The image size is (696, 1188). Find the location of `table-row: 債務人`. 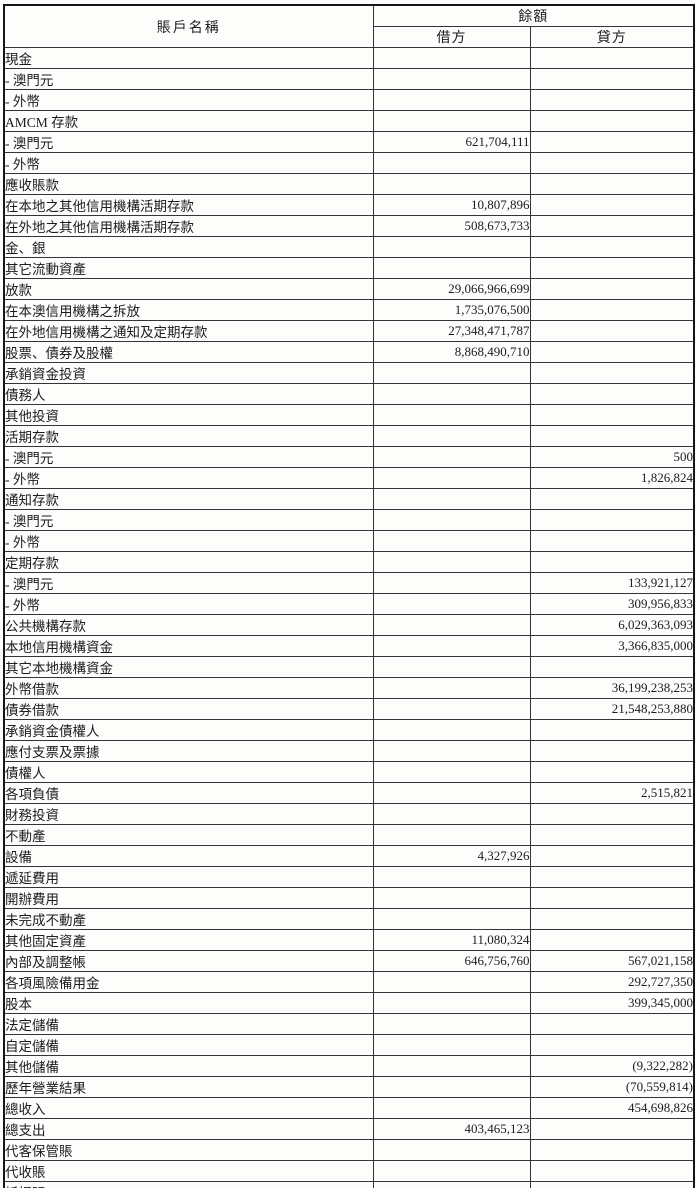

table-row: 債務人 is located at coordinates (349, 394).